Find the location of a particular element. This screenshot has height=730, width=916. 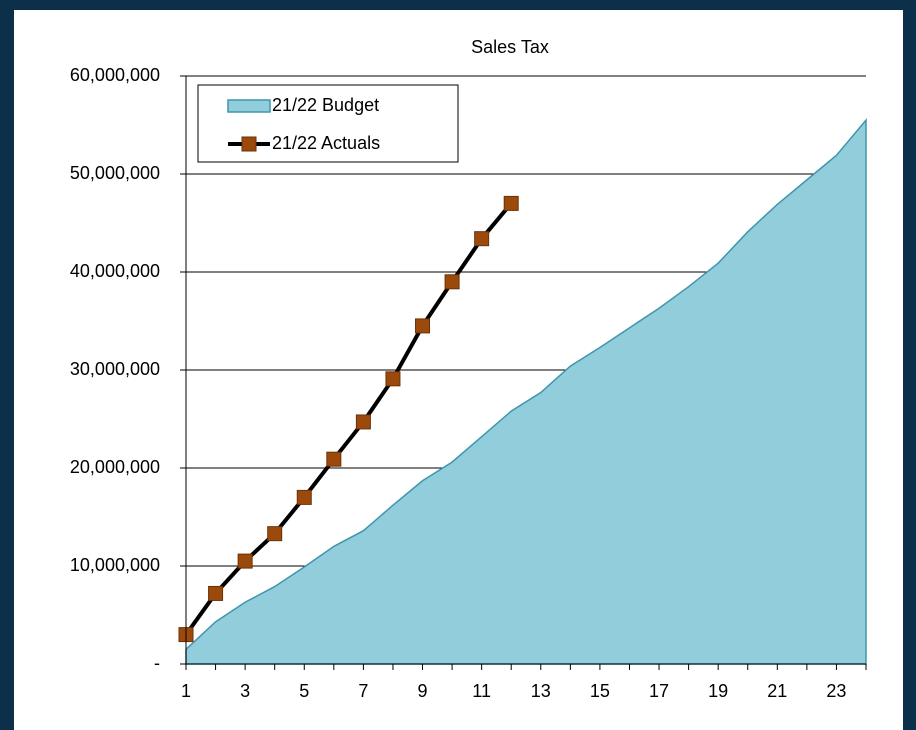

x-tick-label: 21 is located at coordinates (777, 691).